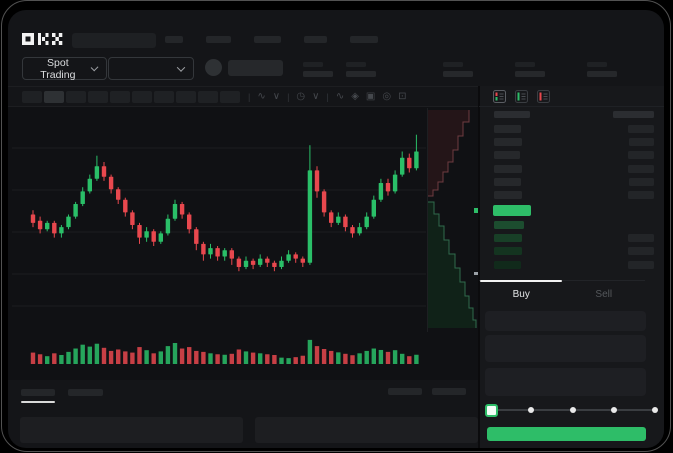  What do you see at coordinates (355, 96) in the screenshot?
I see `compare-icon: ◈` at bounding box center [355, 96].